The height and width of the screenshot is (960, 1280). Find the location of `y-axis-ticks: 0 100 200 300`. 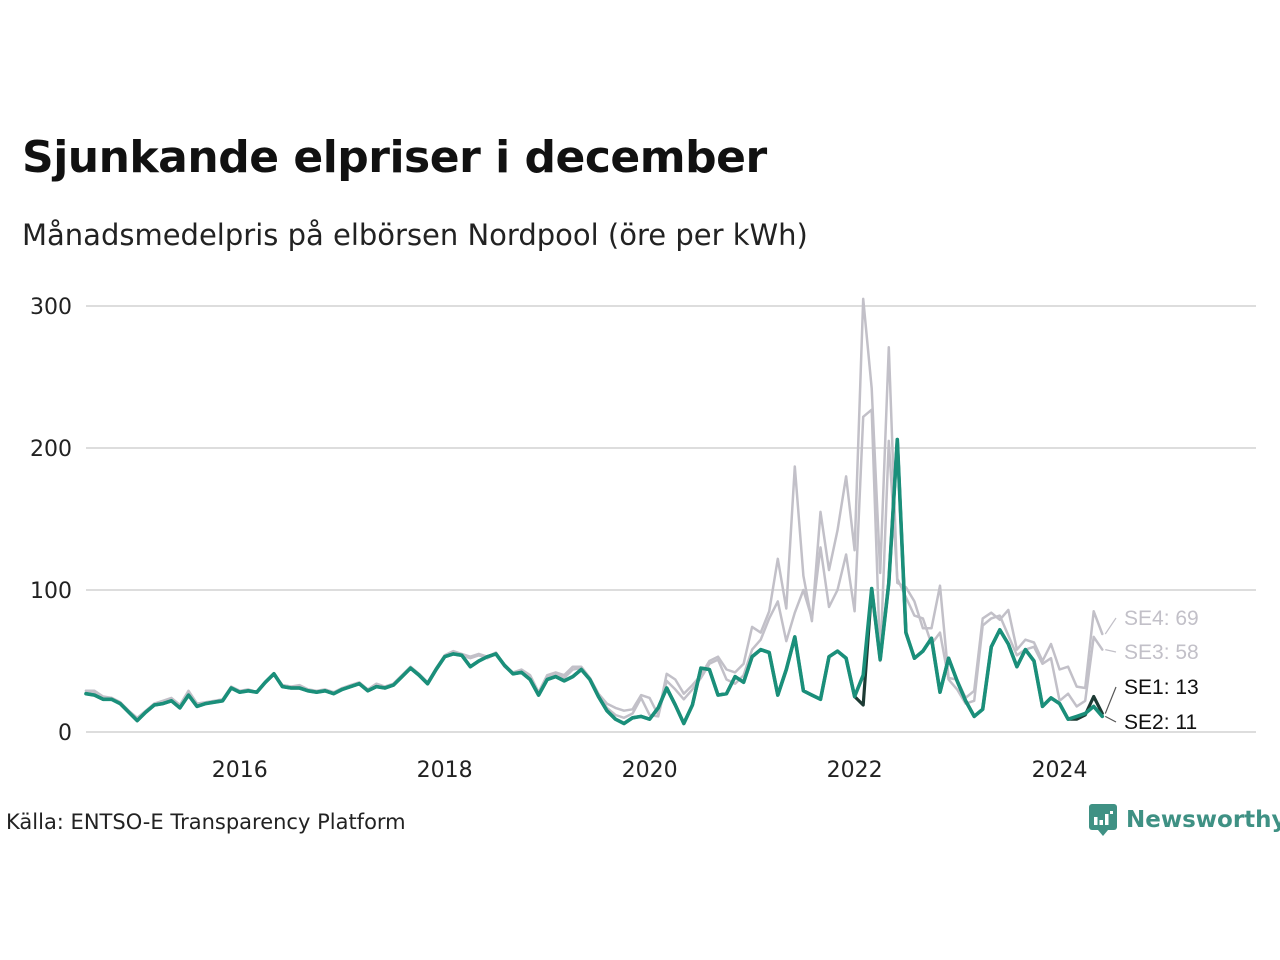

y-axis-ticks: 0 100 200 300 is located at coordinates (51, 520).